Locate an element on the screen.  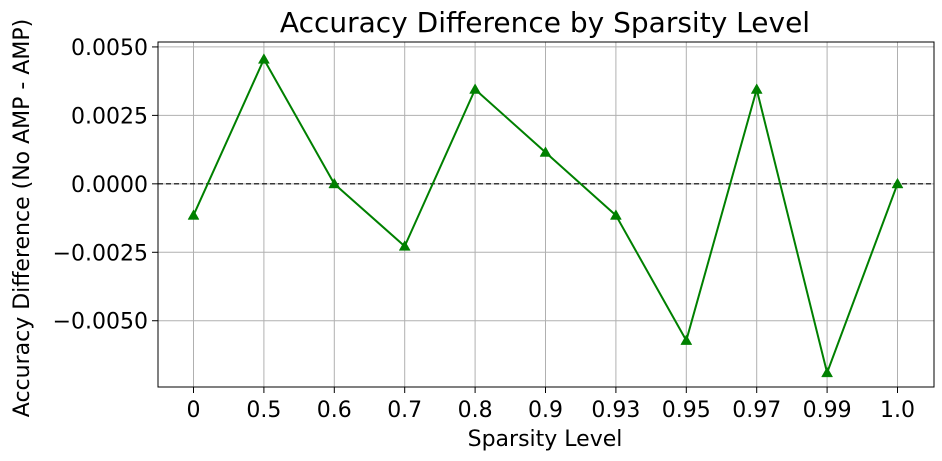
x-tick-label: 0.9 is located at coordinates (545, 410).